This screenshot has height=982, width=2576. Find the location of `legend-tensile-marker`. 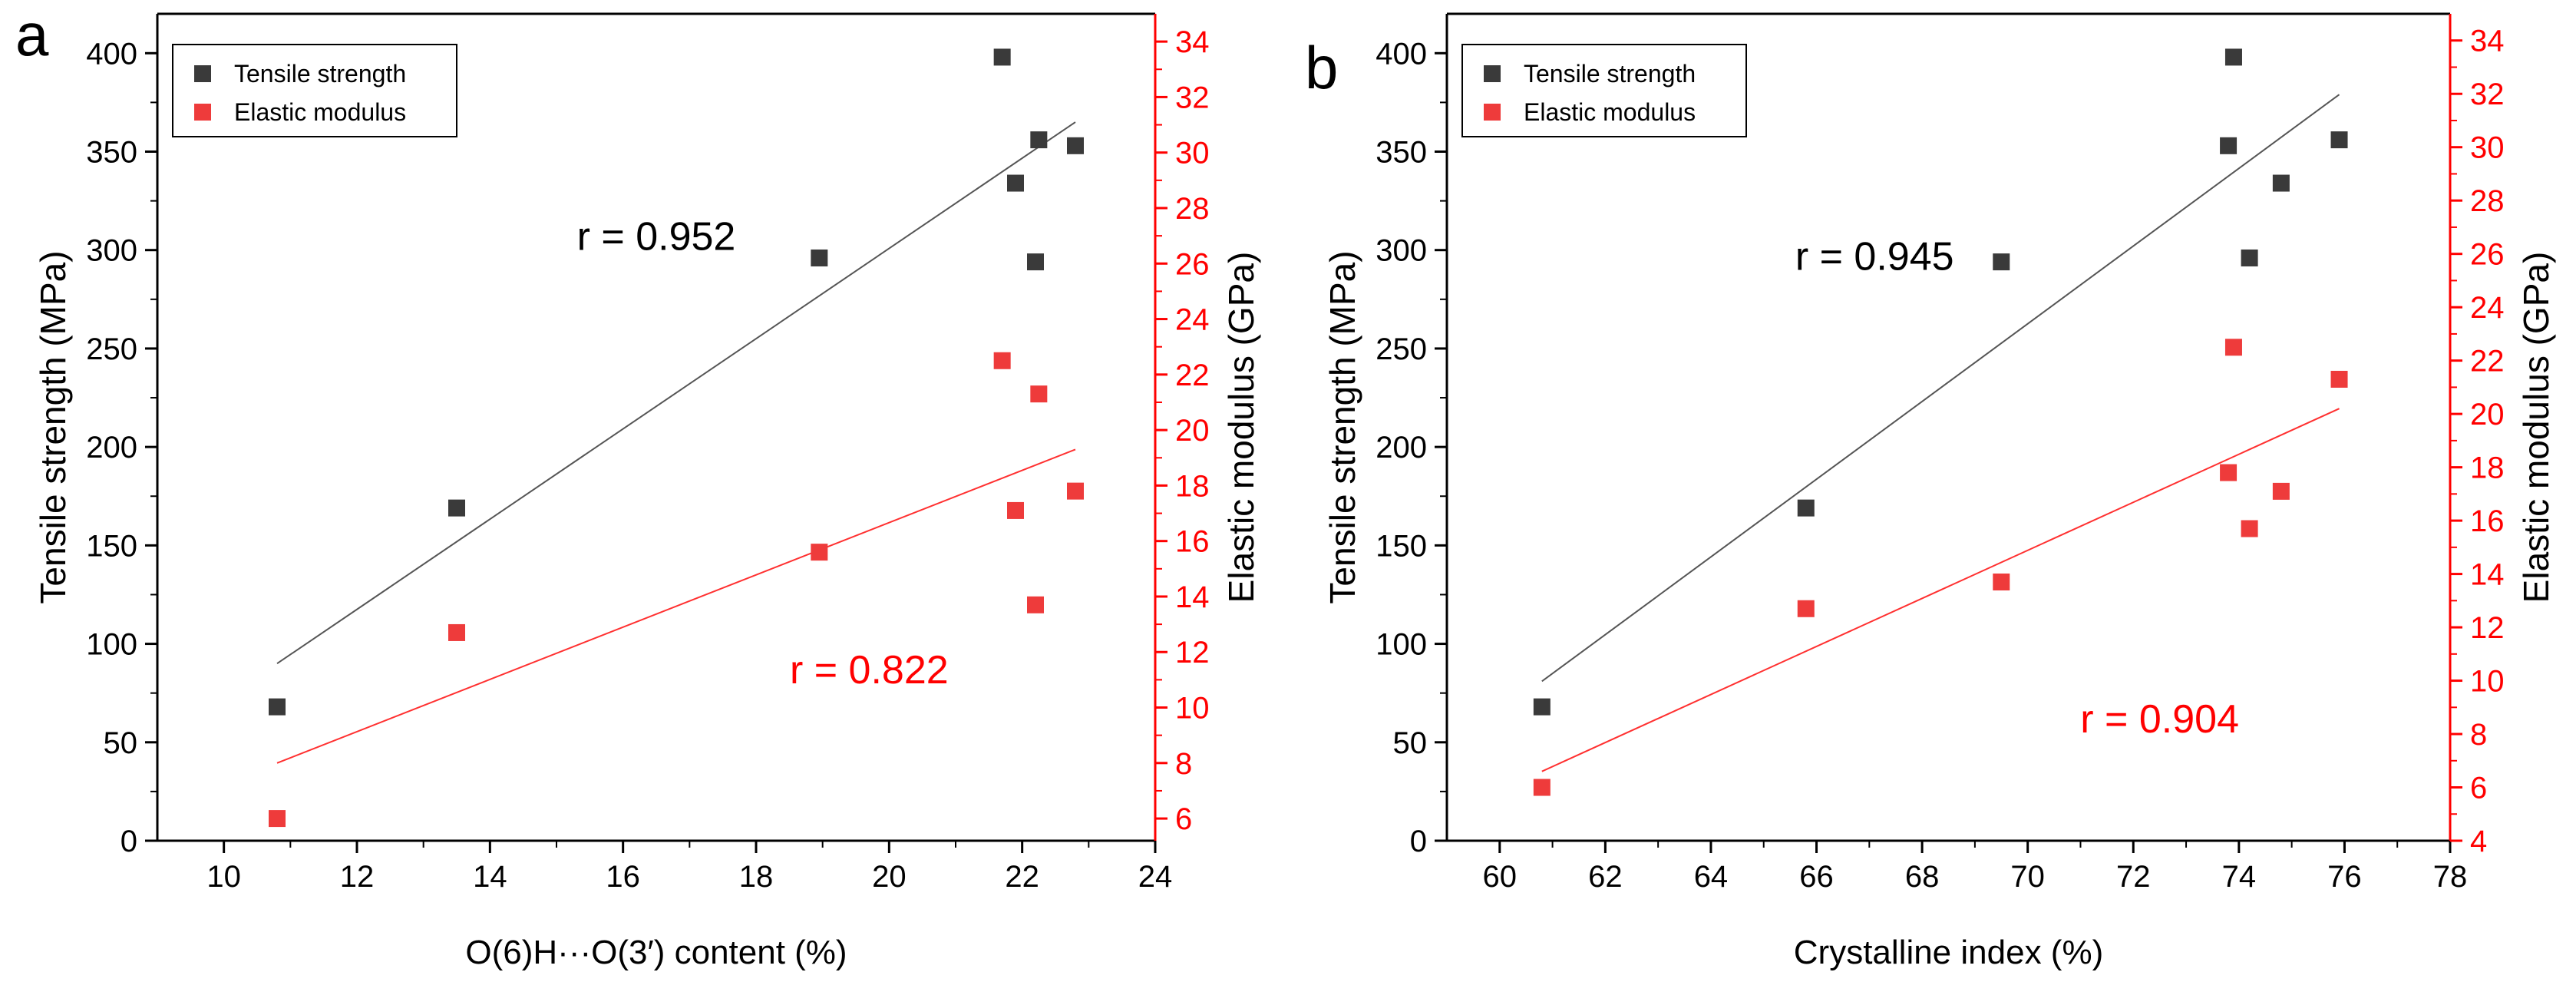

legend-tensile-marker is located at coordinates (1492, 73).